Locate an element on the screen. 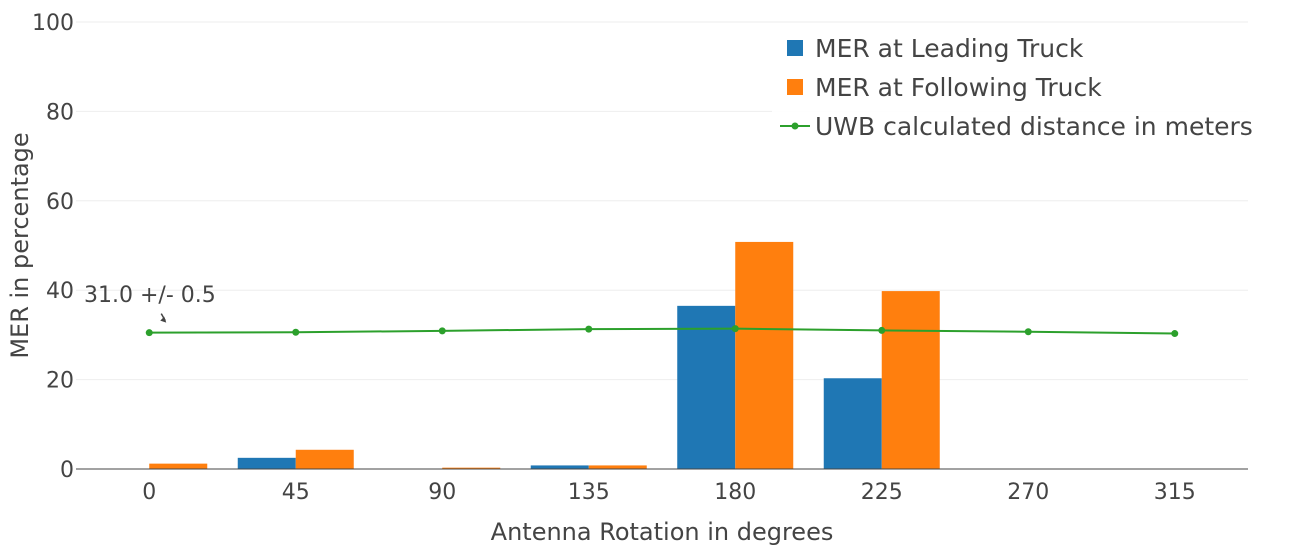 Image resolution: width=1308 pixels, height=548 pixels. x-axis-title: Antenna Rotation in degrees is located at coordinates (662, 532).